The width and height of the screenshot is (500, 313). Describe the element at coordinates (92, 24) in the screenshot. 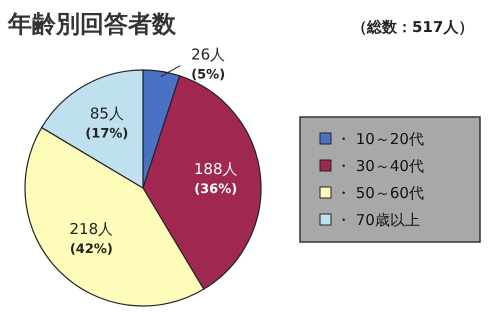

I see `chart-title: 年齢別回答者数` at that location.